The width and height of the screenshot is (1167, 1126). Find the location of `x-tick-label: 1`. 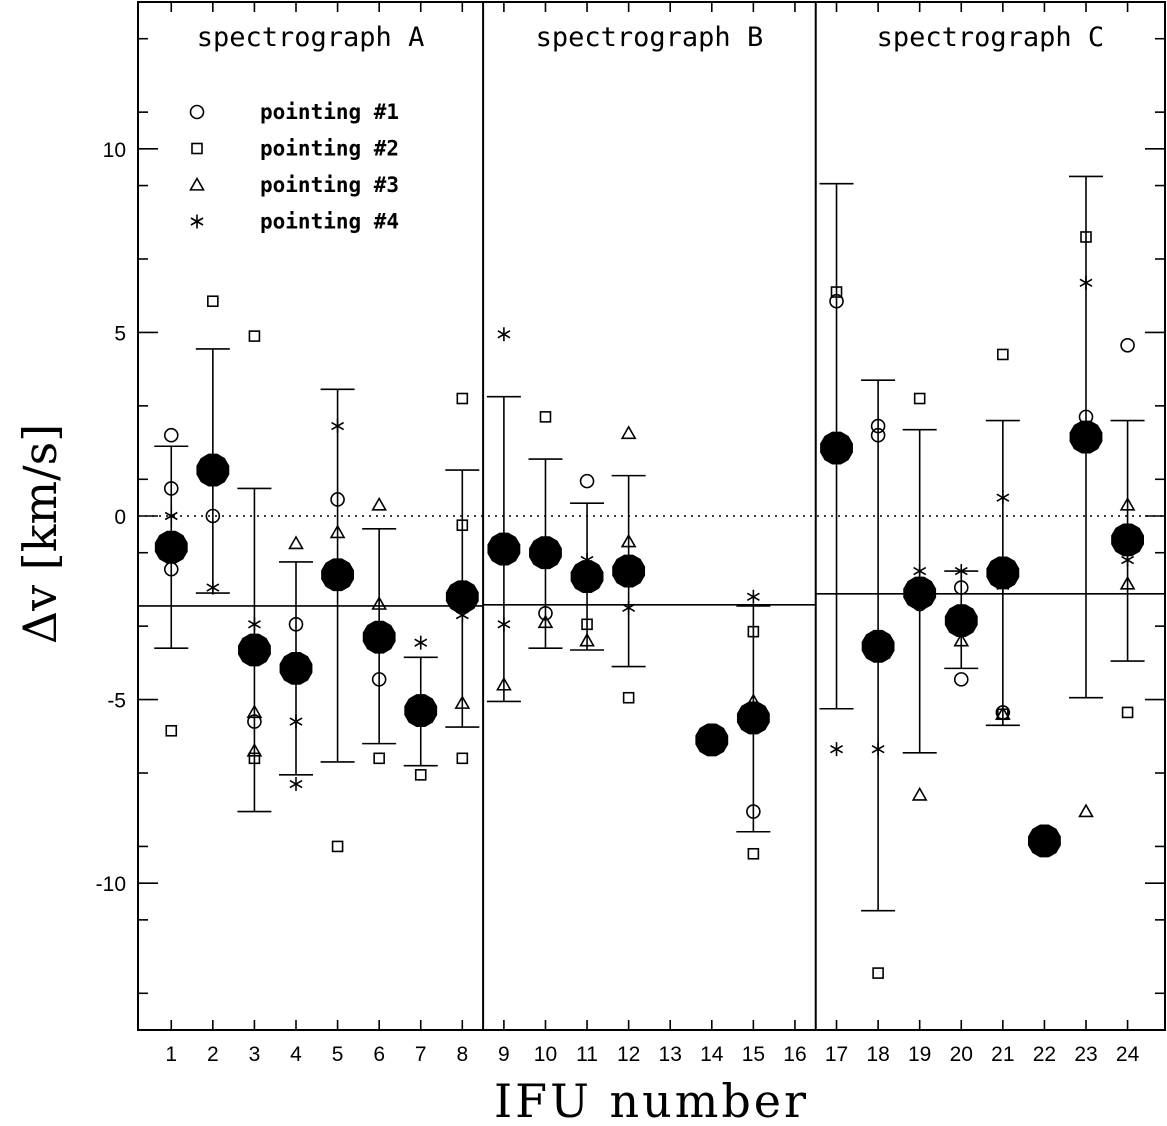

x-tick-label: 1 is located at coordinates (171, 1054).